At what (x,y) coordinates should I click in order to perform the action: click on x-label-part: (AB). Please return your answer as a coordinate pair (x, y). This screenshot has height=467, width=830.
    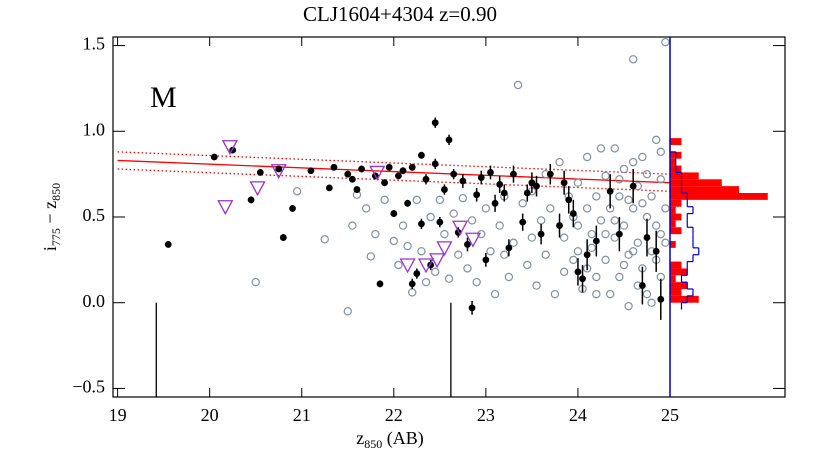
    Looking at the image, I should click on (403, 438).